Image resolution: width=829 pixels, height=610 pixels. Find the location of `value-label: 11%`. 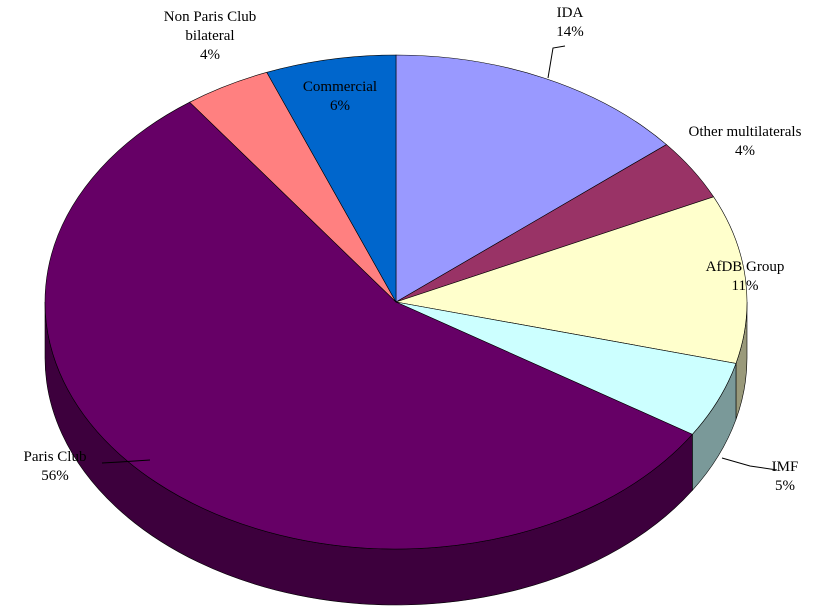

value-label: 11% is located at coordinates (745, 286).